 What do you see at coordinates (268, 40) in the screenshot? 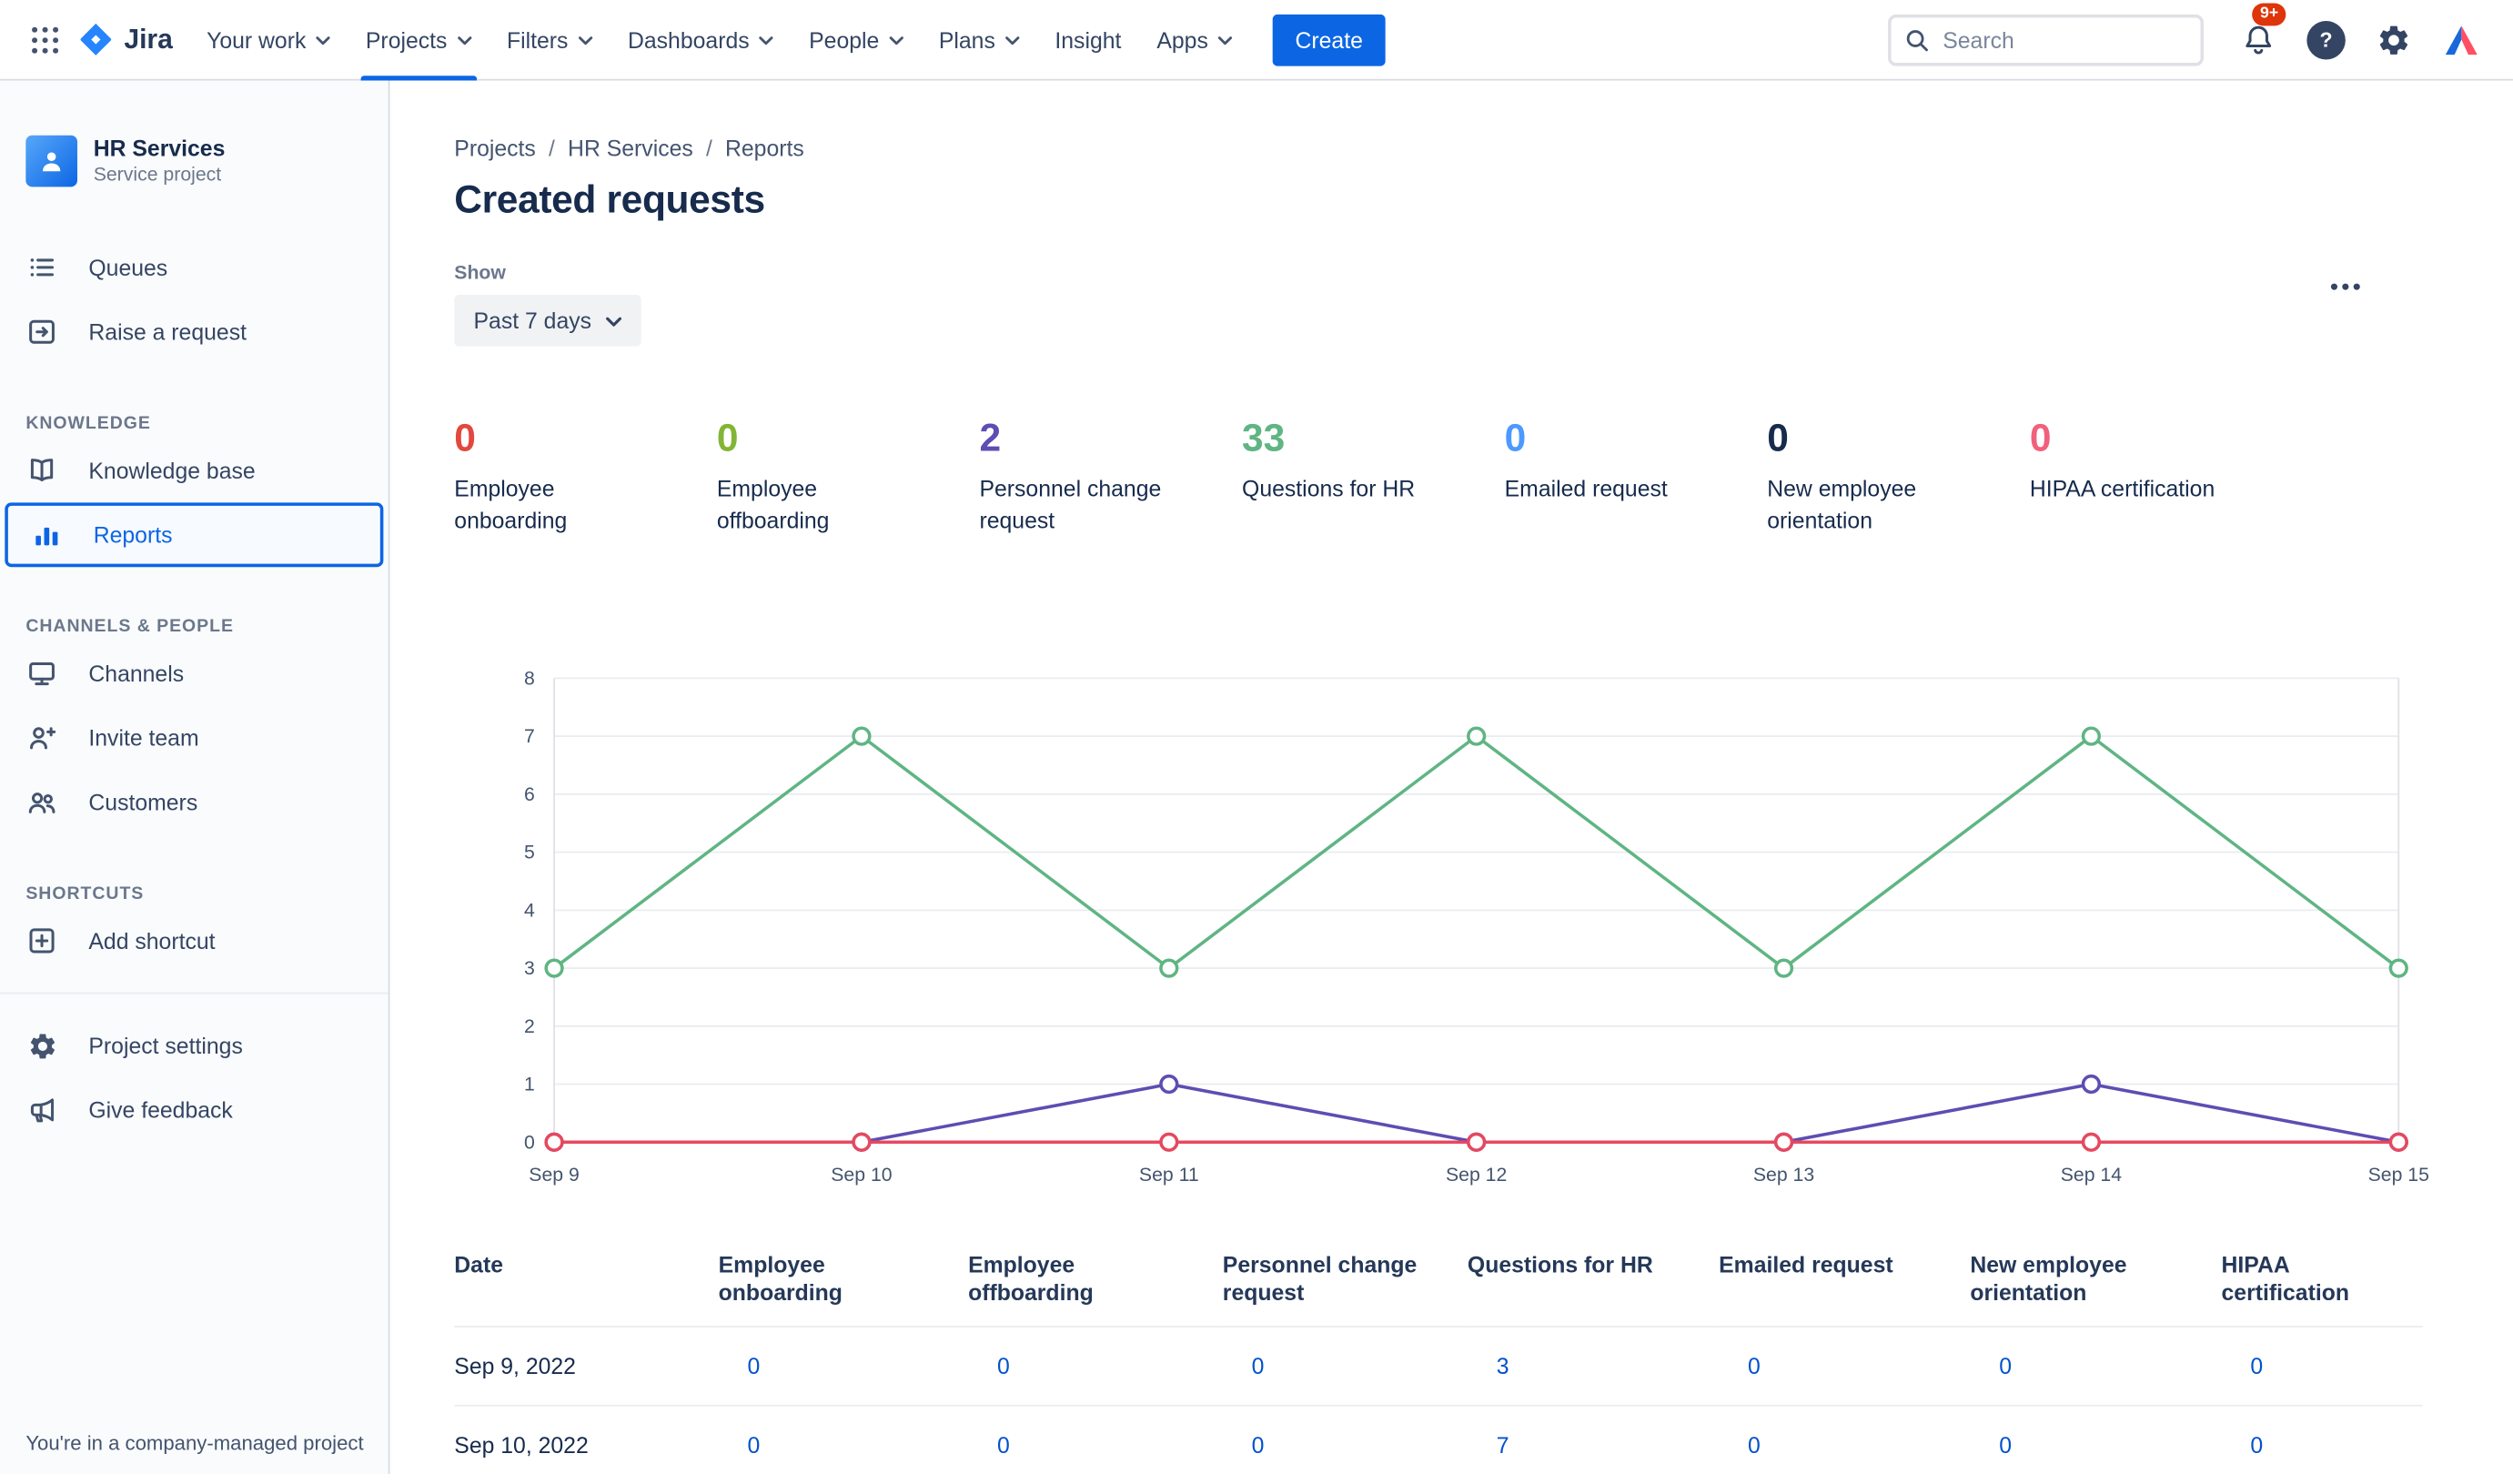
I see `nav-item-your-work: Your work` at bounding box center [268, 40].